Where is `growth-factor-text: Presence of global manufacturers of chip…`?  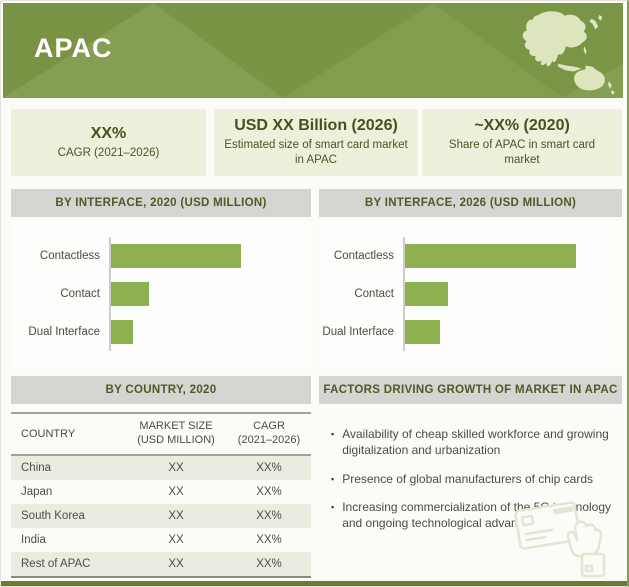
growth-factor-text: Presence of global manufacturers of chip… is located at coordinates (468, 478).